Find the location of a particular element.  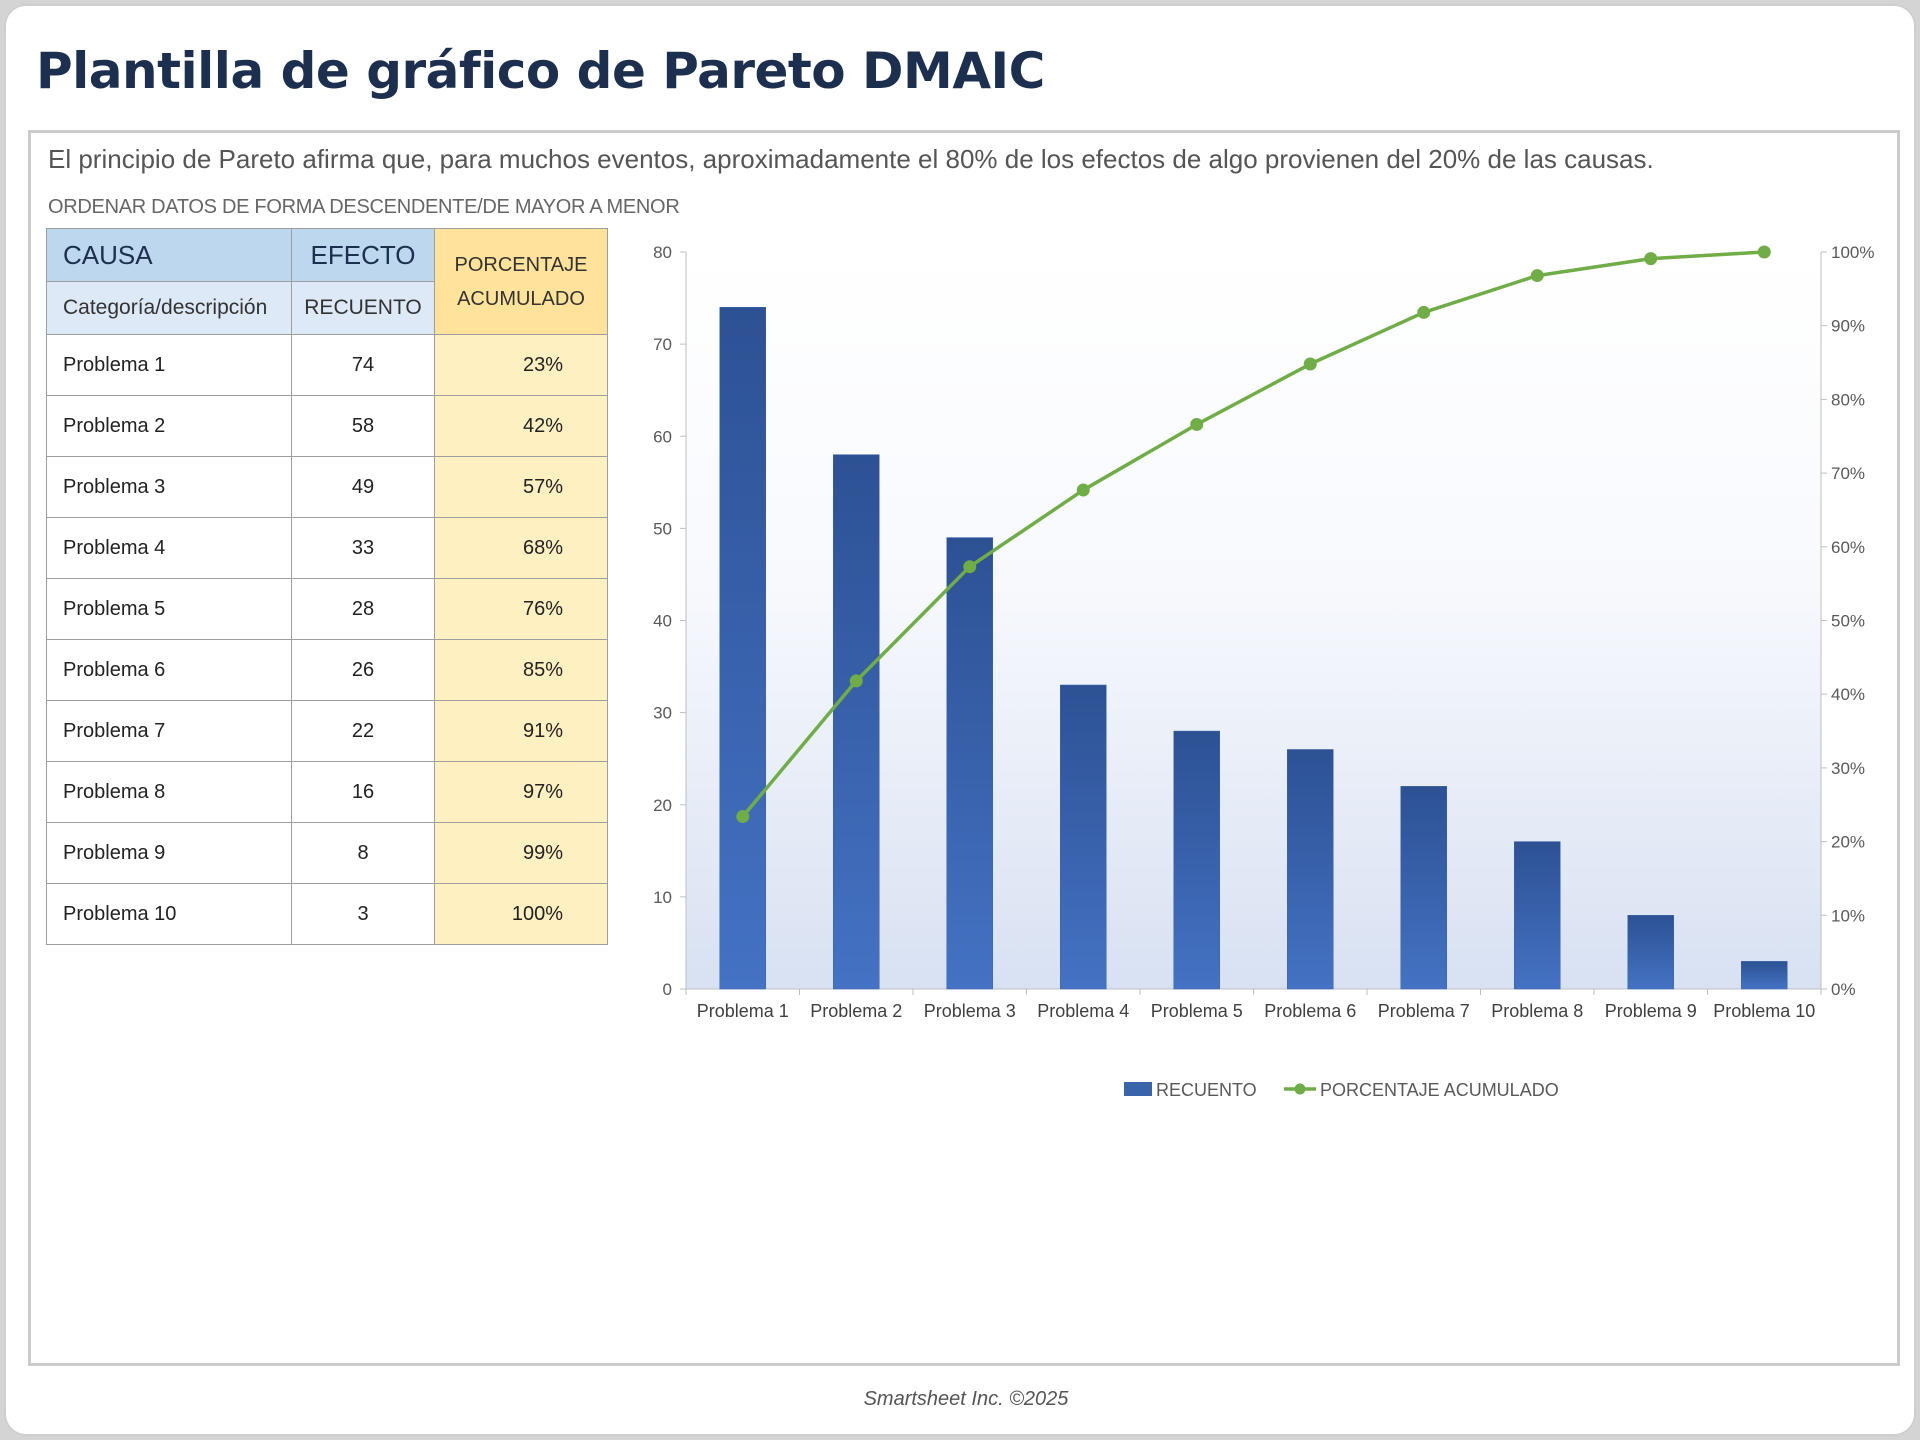

x-tick-label: Problema 3 is located at coordinates (970, 1011).